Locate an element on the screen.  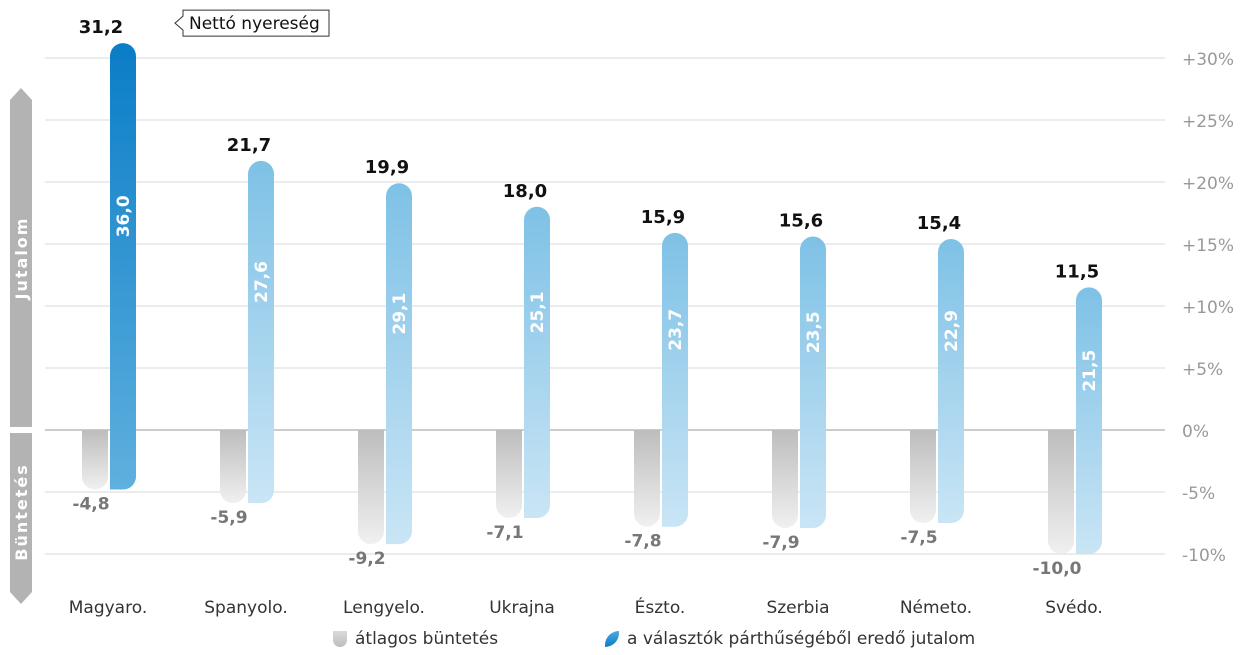
net-value-label: 11,5 is located at coordinates (1077, 271).